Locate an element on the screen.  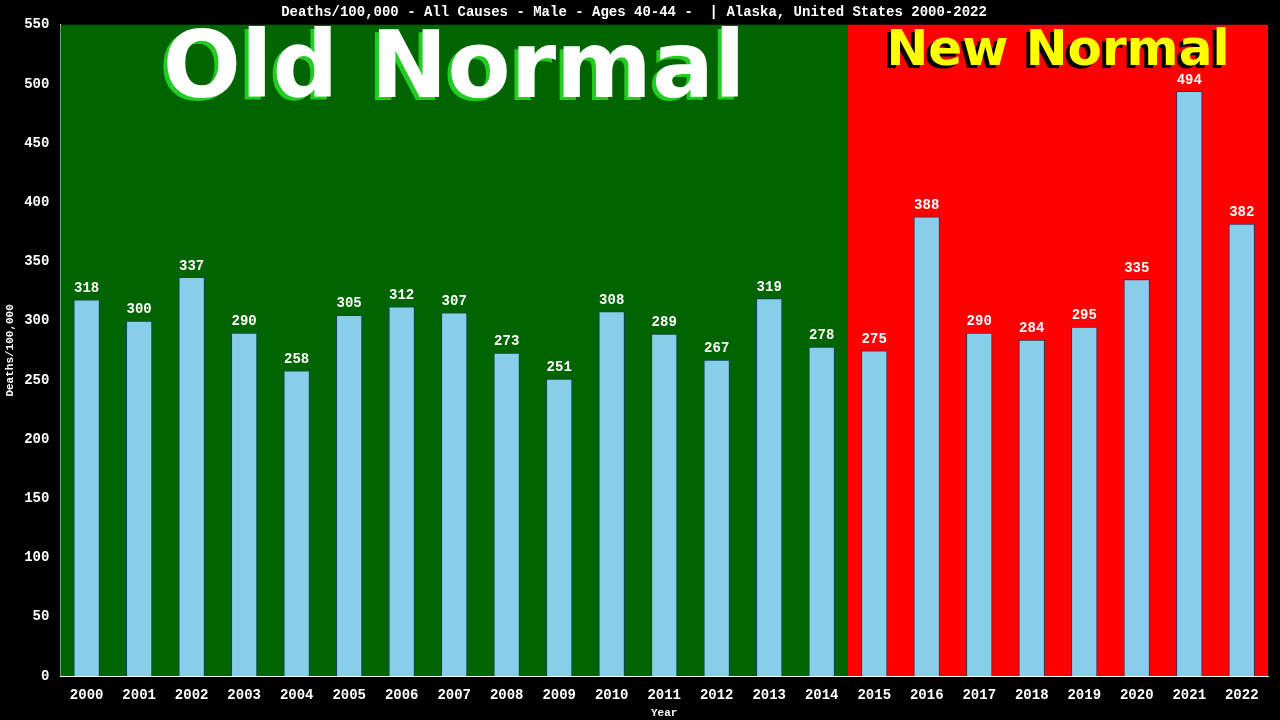
x-tick-label: 2005 is located at coordinates (349, 694).